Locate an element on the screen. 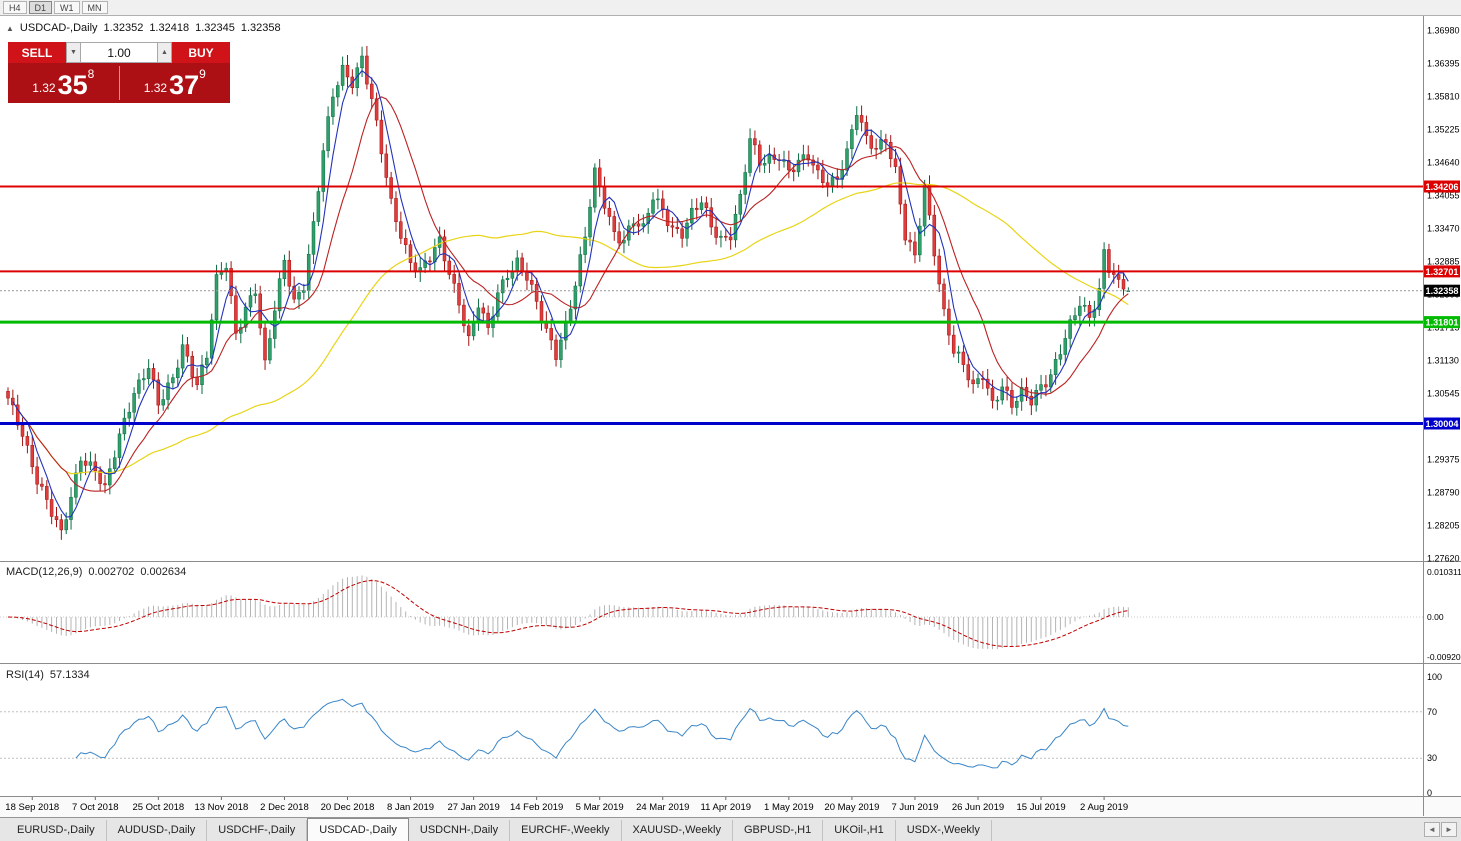 This screenshot has width=1461, height=841. svg-text: 30 is located at coordinates (1432, 758).